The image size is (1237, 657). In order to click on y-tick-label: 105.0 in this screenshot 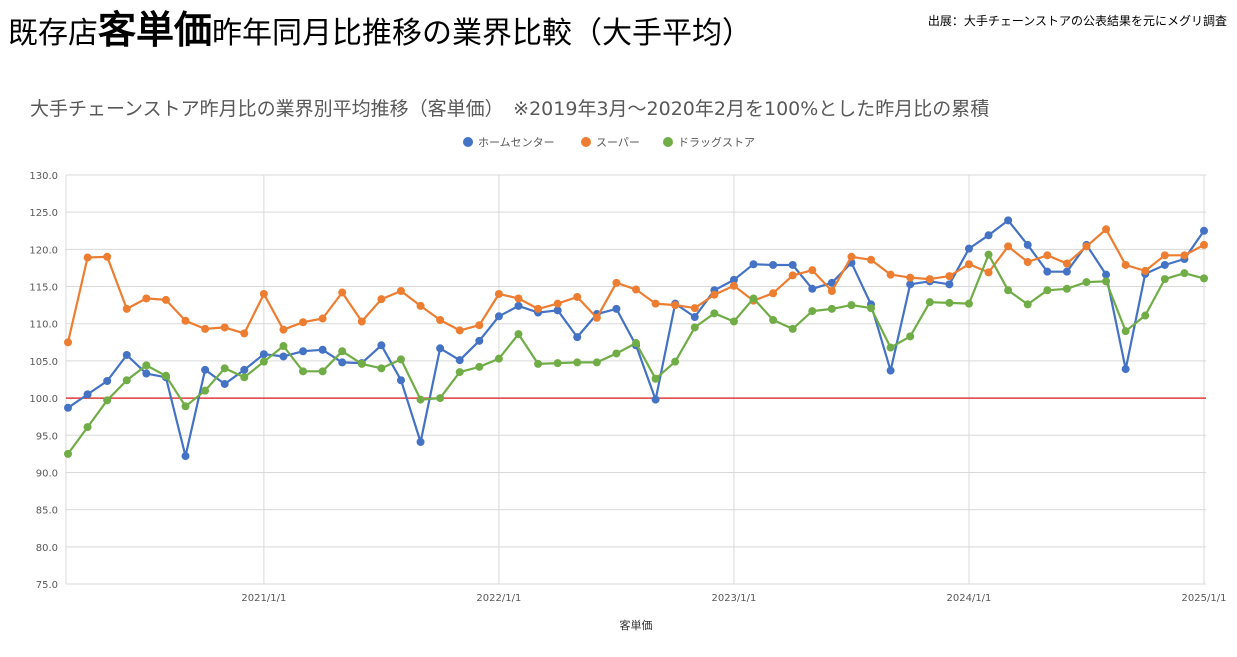, I will do `click(43, 362)`.